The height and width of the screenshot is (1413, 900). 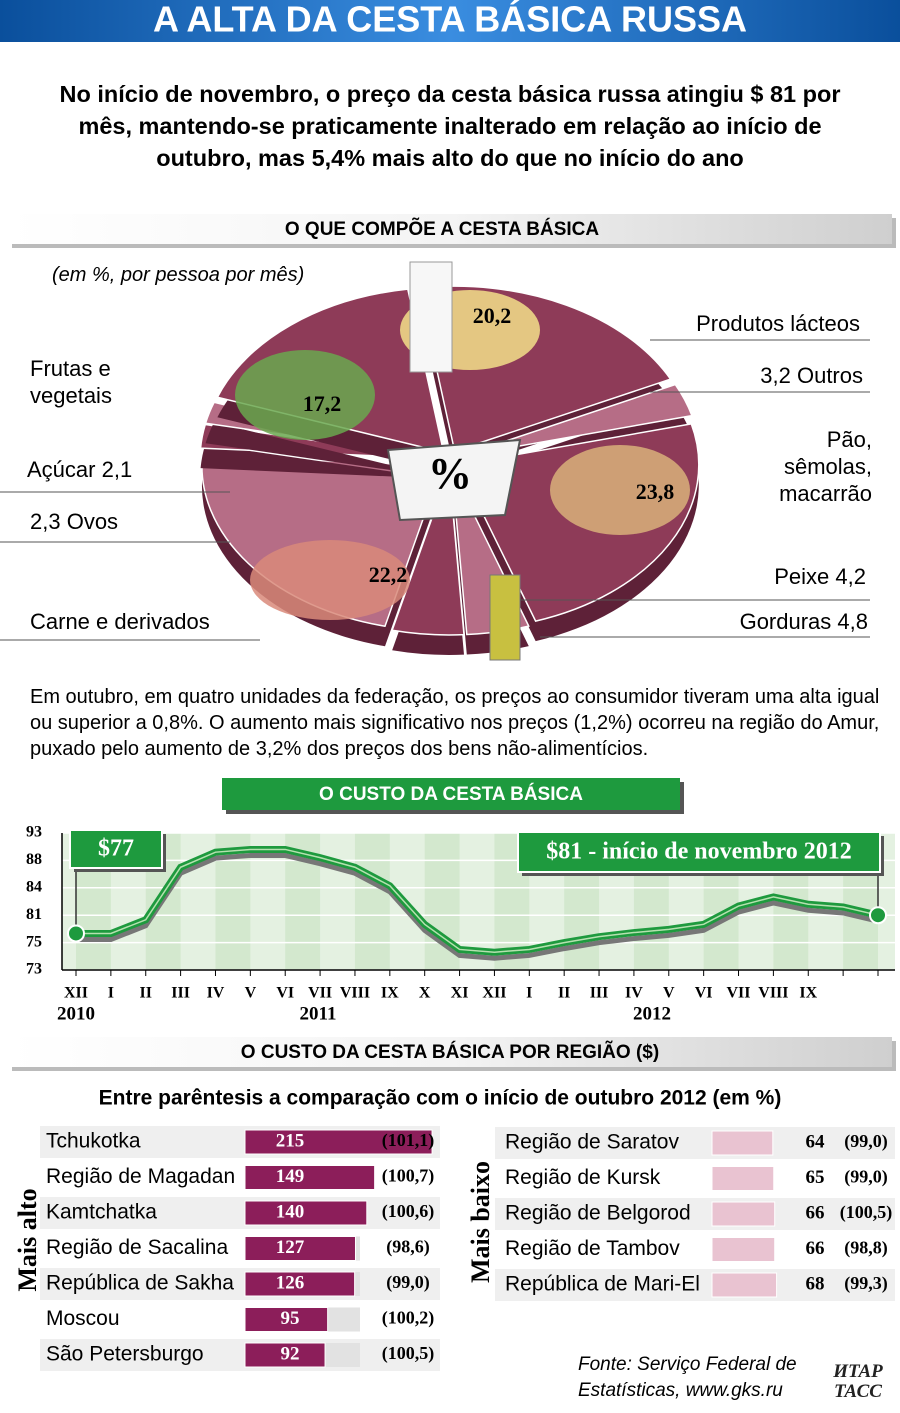 What do you see at coordinates (83, 1318) in the screenshot?
I see `category-label: Moscou` at bounding box center [83, 1318].